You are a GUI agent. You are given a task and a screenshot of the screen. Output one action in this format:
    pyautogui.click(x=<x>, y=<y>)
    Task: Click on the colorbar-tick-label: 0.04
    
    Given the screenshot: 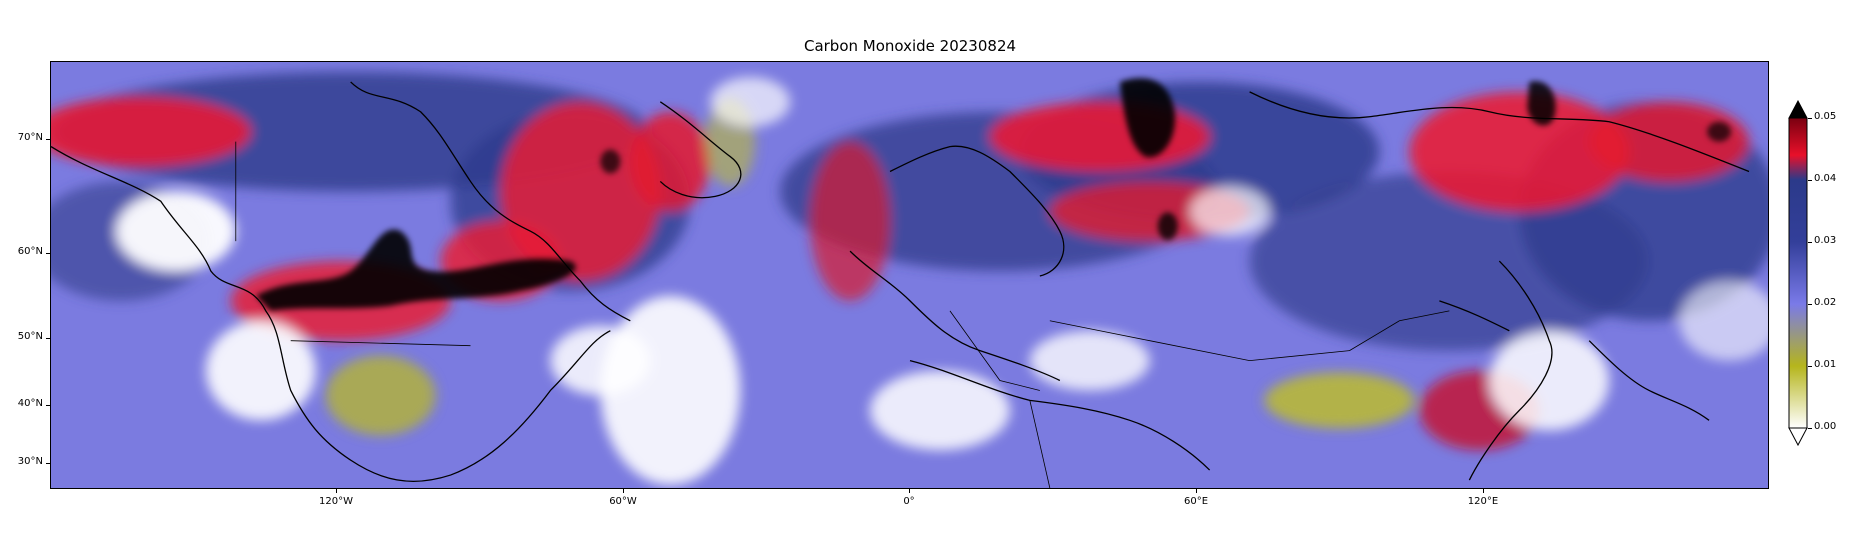 What is the action you would take?
    pyautogui.click(x=1825, y=178)
    